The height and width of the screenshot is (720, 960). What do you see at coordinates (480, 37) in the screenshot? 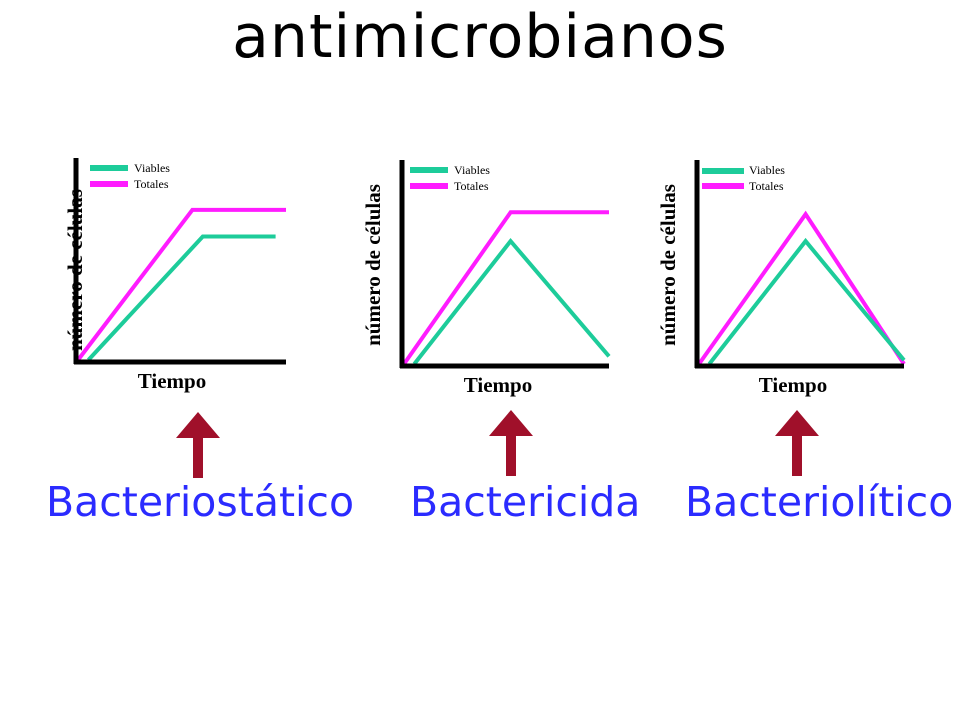
I see `slide-title: antimicrobianos` at bounding box center [480, 37].